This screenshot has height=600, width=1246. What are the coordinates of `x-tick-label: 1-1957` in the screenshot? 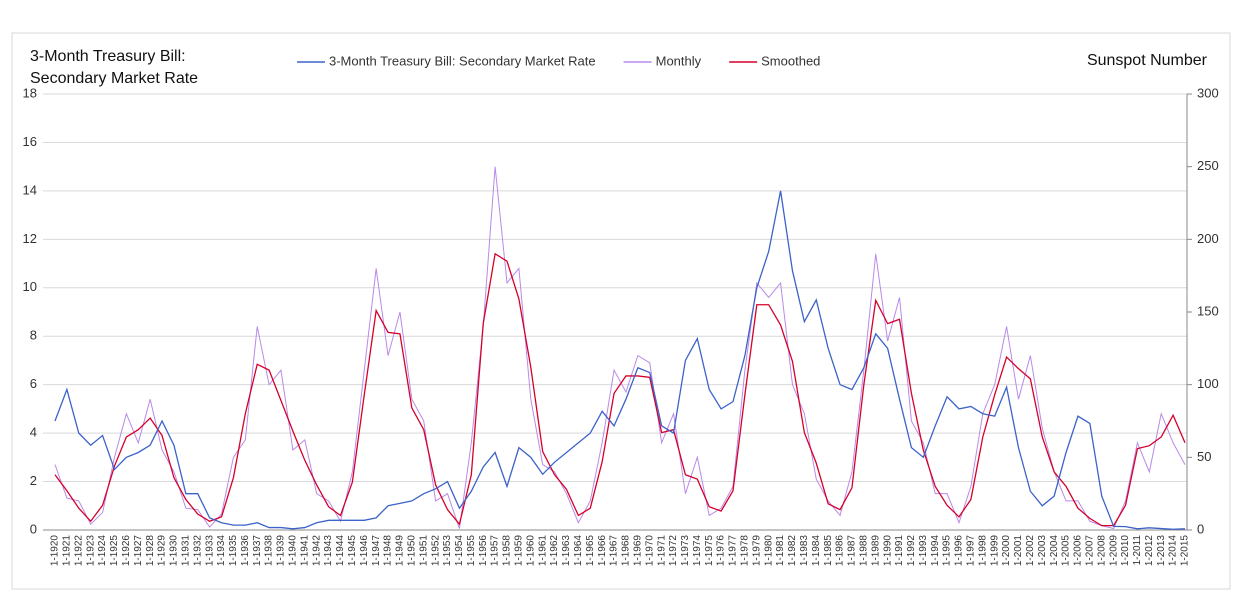 It's located at (495, 551).